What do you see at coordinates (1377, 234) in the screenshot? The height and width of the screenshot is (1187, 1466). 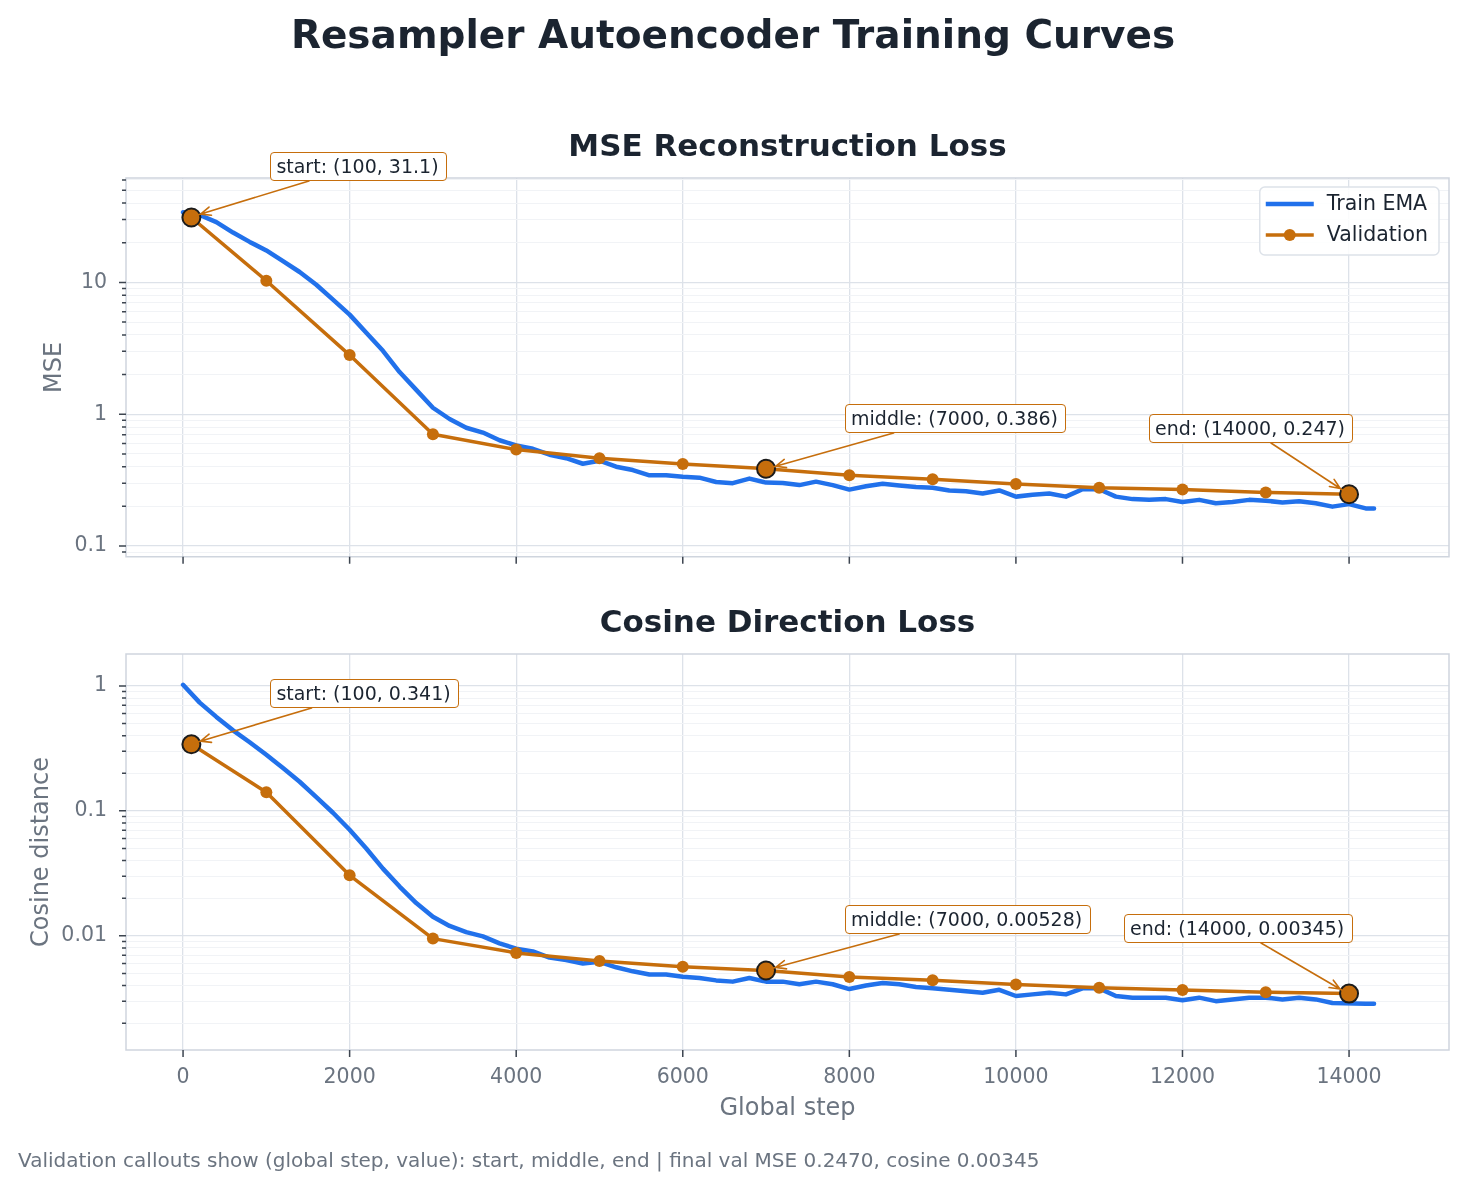 I see `legend-label: Validation` at bounding box center [1377, 234].